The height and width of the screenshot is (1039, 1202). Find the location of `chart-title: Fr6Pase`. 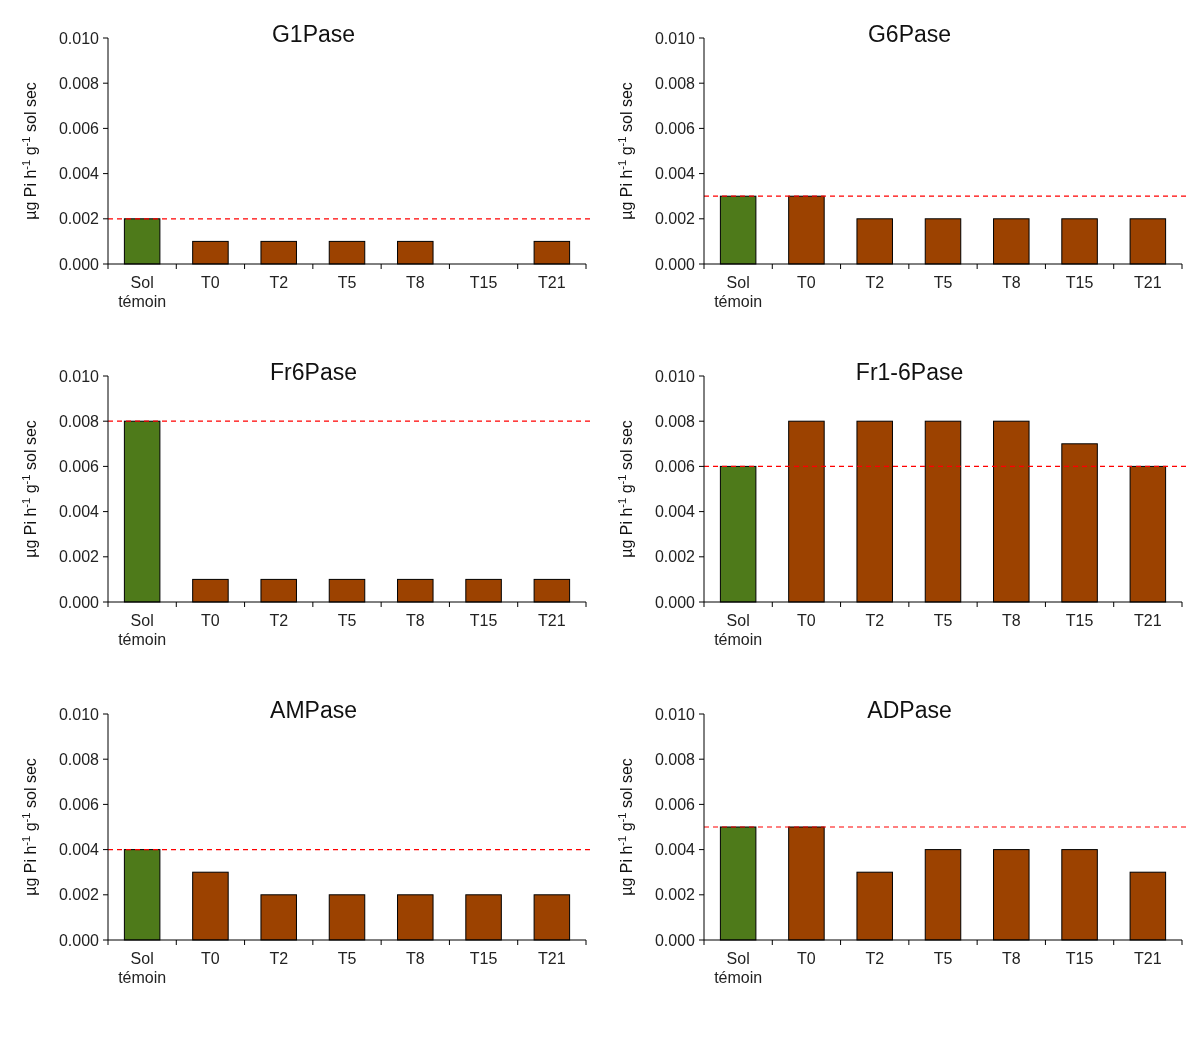

chart-title: Fr6Pase is located at coordinates (314, 372).